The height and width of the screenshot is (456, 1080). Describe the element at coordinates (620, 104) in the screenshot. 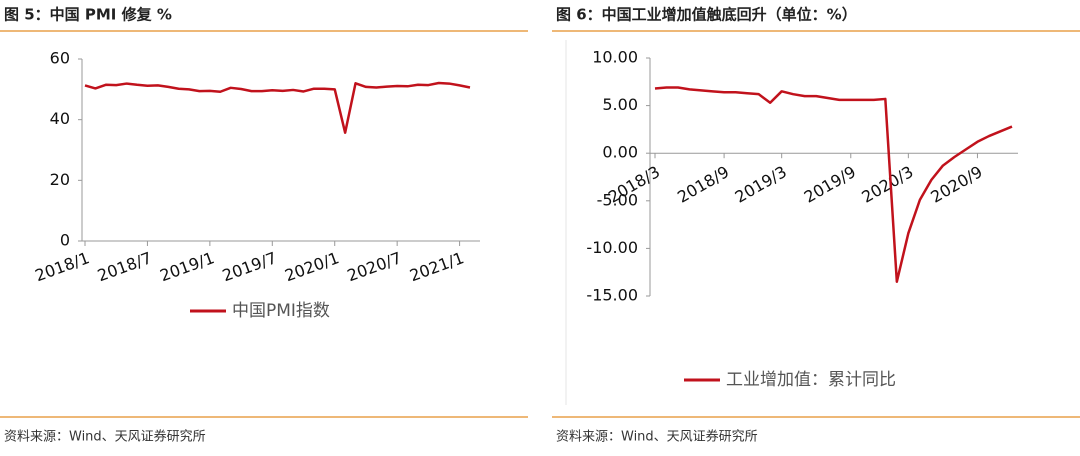

I see `y-tick-label: 5.00` at that location.